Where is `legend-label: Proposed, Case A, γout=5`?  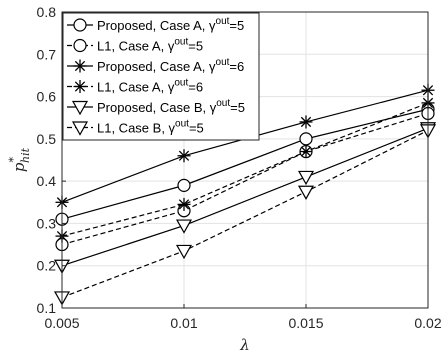
legend-label: Proposed, Case A, γout=5 is located at coordinates (170, 24).